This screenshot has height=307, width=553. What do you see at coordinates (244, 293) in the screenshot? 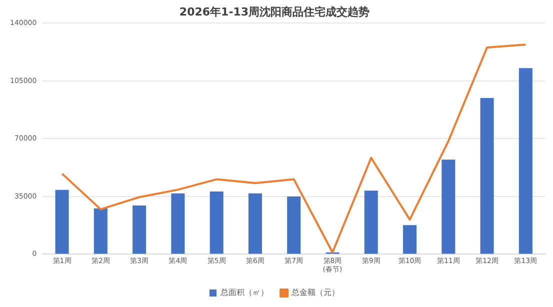
I see `legend-label: 总面积（㎡）` at bounding box center [244, 293].